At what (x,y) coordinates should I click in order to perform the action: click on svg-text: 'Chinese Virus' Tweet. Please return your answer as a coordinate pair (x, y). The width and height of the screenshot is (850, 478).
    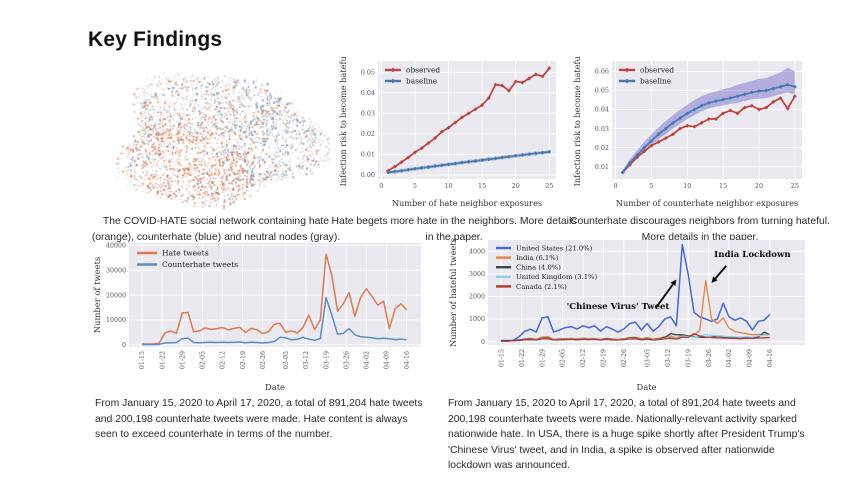
    Looking at the image, I should click on (618, 307).